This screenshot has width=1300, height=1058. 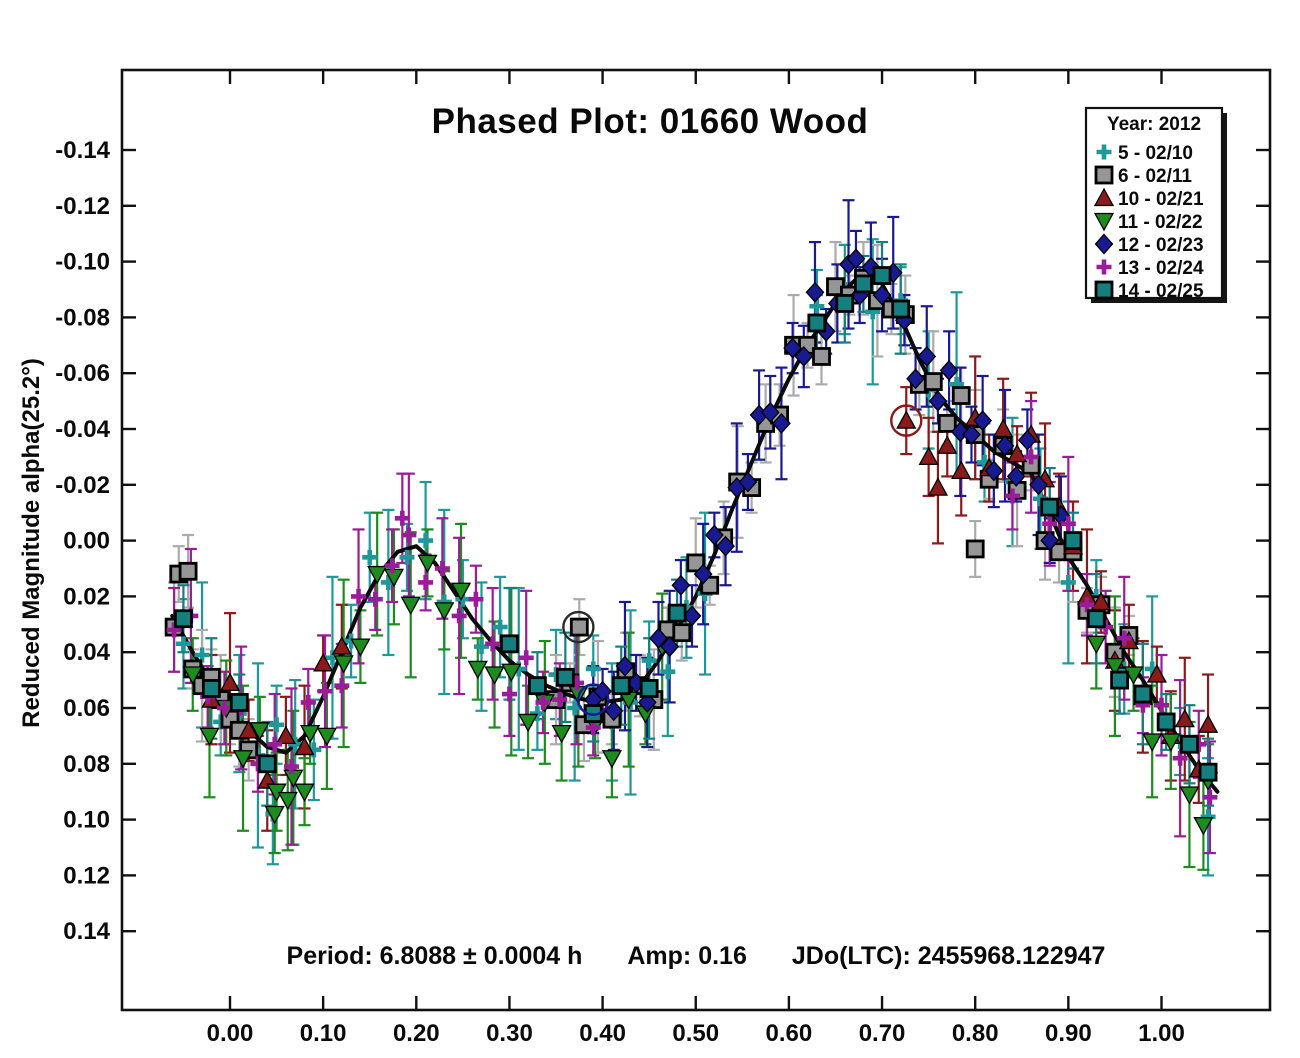 What do you see at coordinates (86, 596) in the screenshot?
I see `y-tick-label: 0.02` at bounding box center [86, 596].